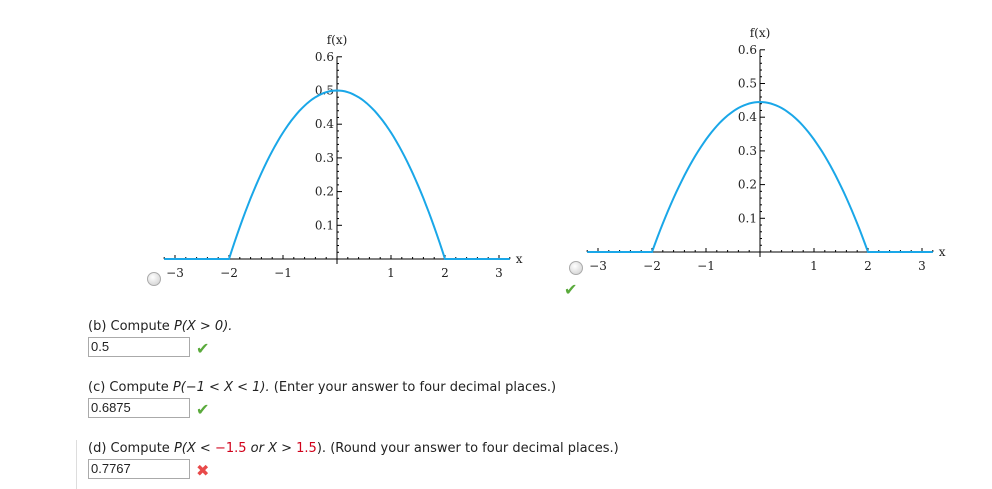  I want to click on question-b: (b) Compute P(X > 0)., so click(160, 326).